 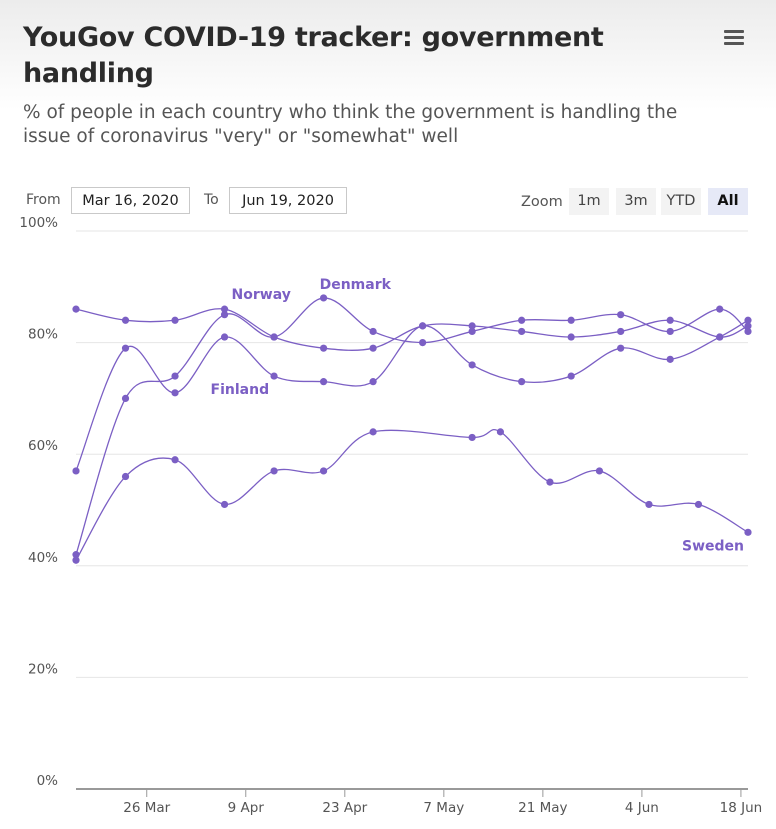 I want to click on series-label-norway: Norway, so click(x=261, y=295).